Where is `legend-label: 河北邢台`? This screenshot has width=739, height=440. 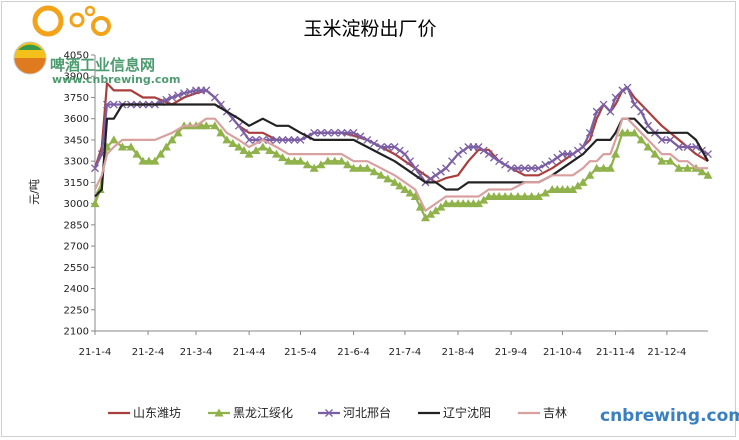
legend-label: 河北邢台 is located at coordinates (367, 412).